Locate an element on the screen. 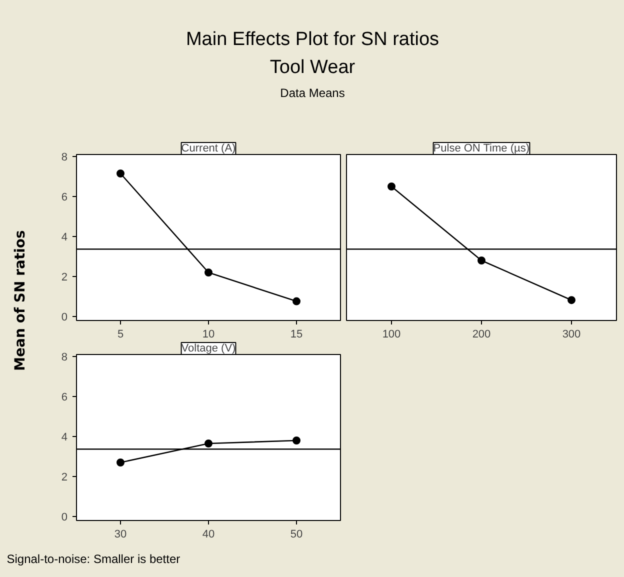 The image size is (624, 577). chart-title: Pulse ON Time (µs) is located at coordinates (481, 148).